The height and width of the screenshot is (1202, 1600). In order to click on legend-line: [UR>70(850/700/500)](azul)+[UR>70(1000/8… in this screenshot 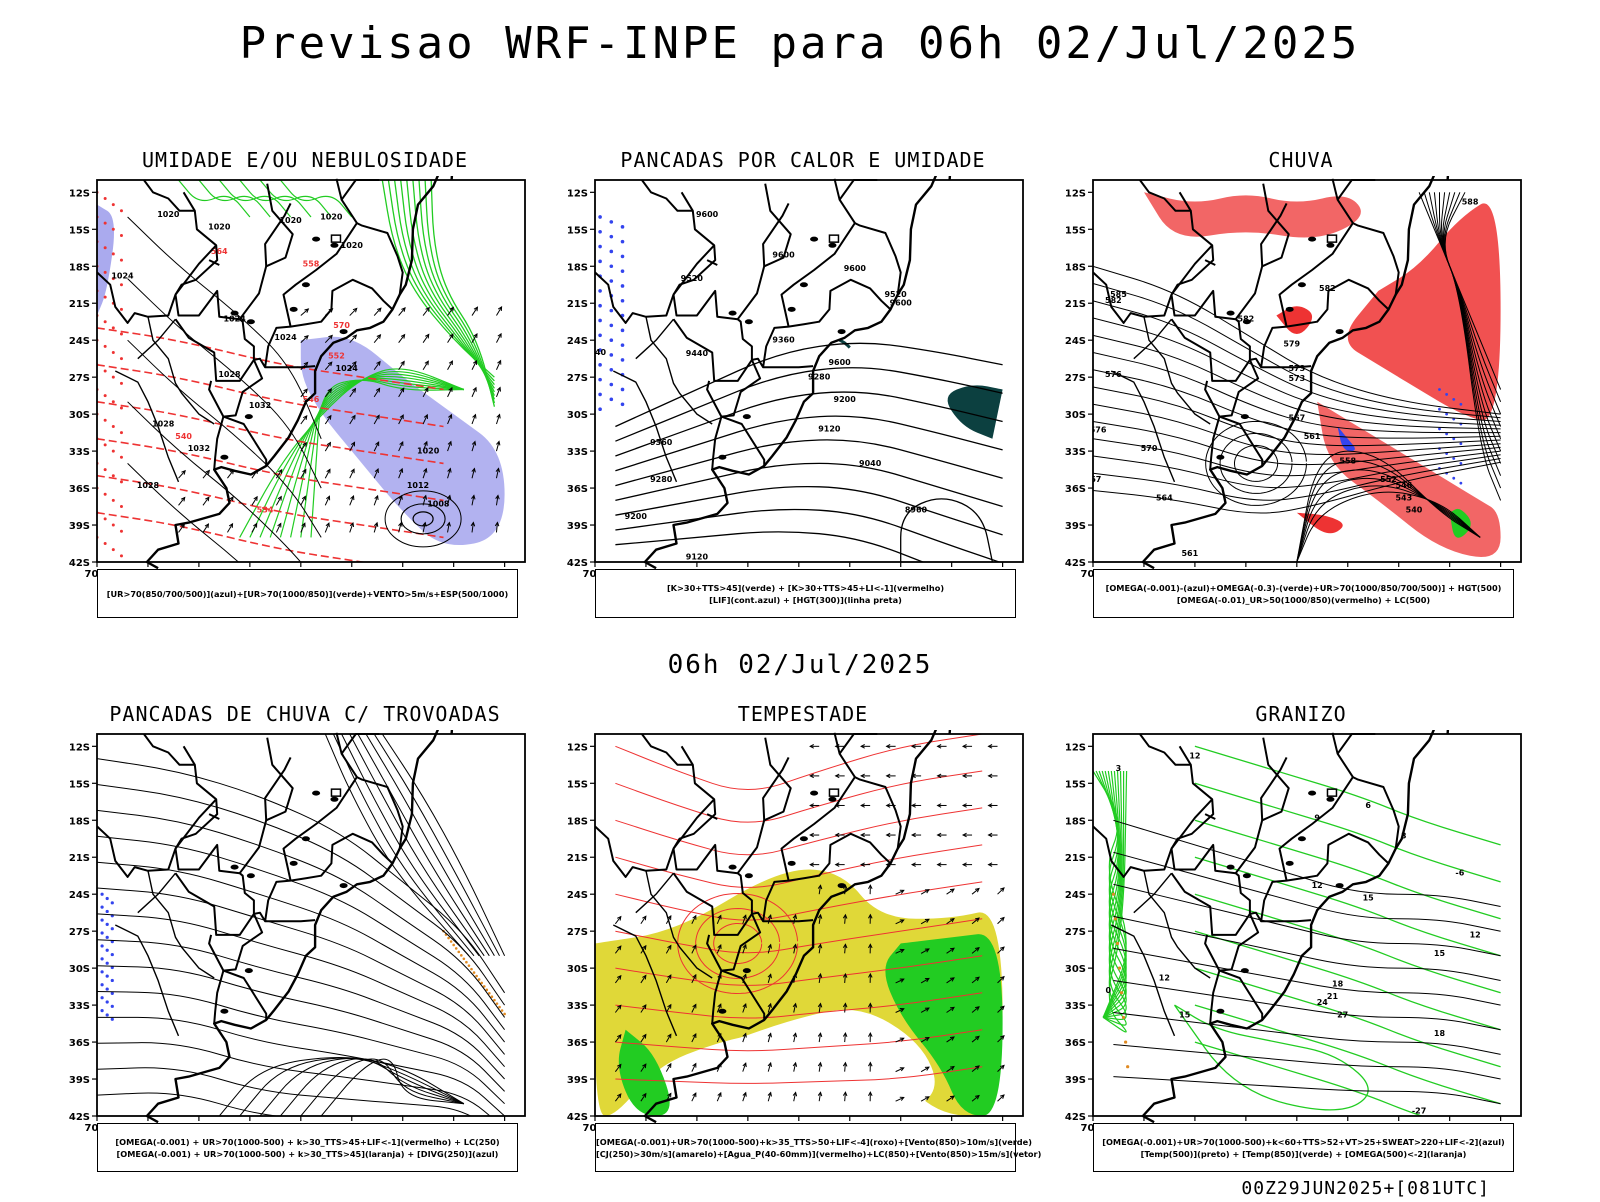, I will do `click(307, 594)`.